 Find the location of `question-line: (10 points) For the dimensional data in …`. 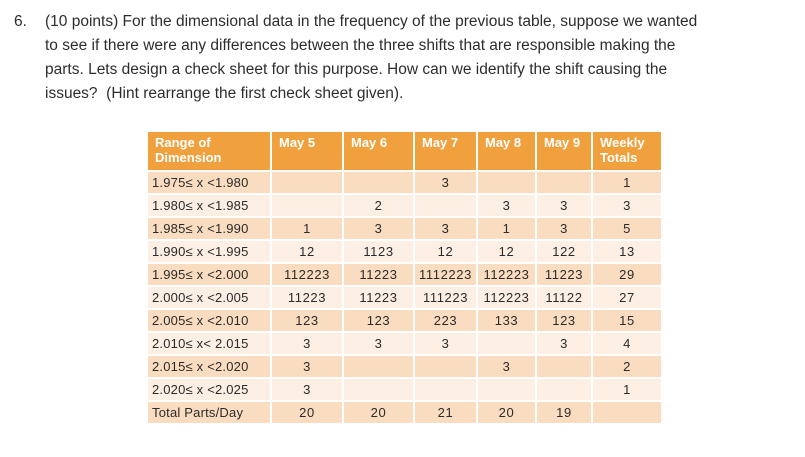

question-line: (10 points) For the dimensional data in … is located at coordinates (371, 21).